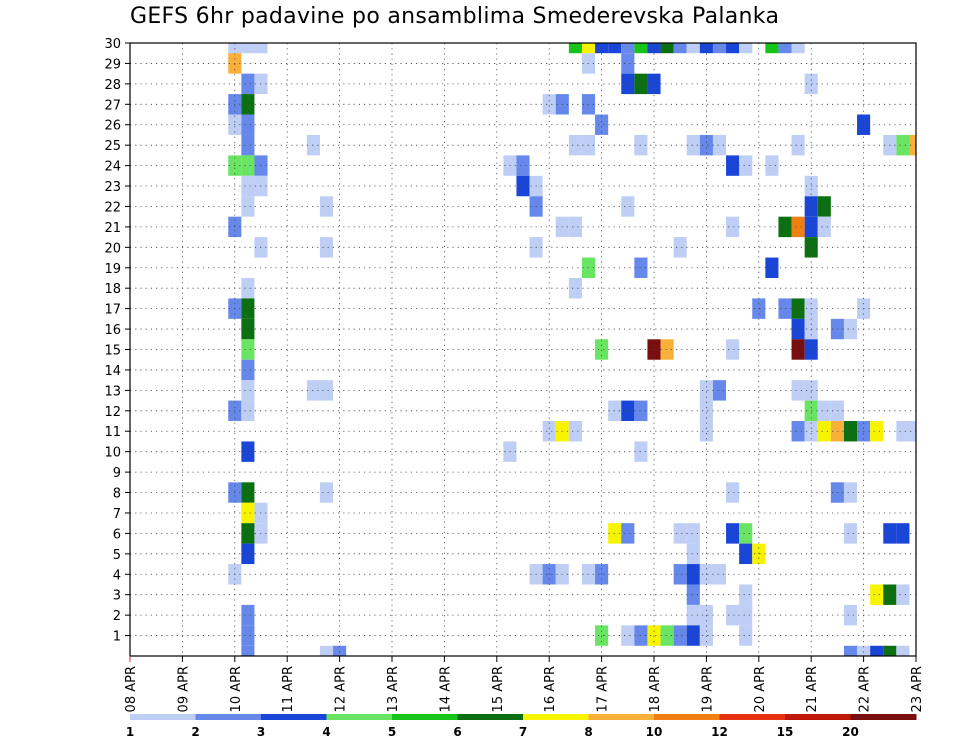 The height and width of the screenshot is (742, 960). I want to click on colorbar-label: 15, so click(785, 732).